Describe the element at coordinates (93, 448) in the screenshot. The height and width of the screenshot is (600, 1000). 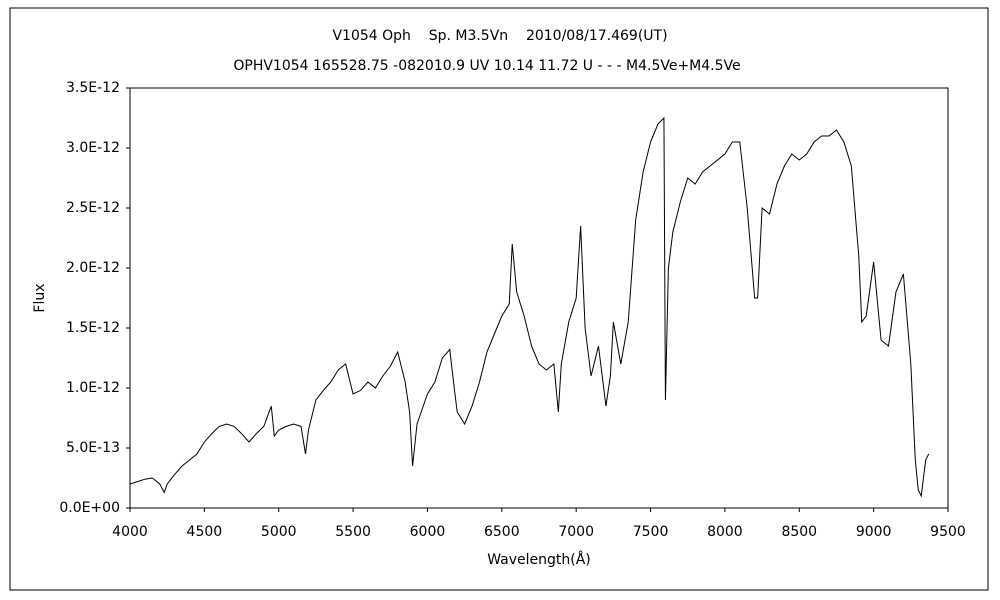
I see `y-tick-label: 5.0E-13` at that location.